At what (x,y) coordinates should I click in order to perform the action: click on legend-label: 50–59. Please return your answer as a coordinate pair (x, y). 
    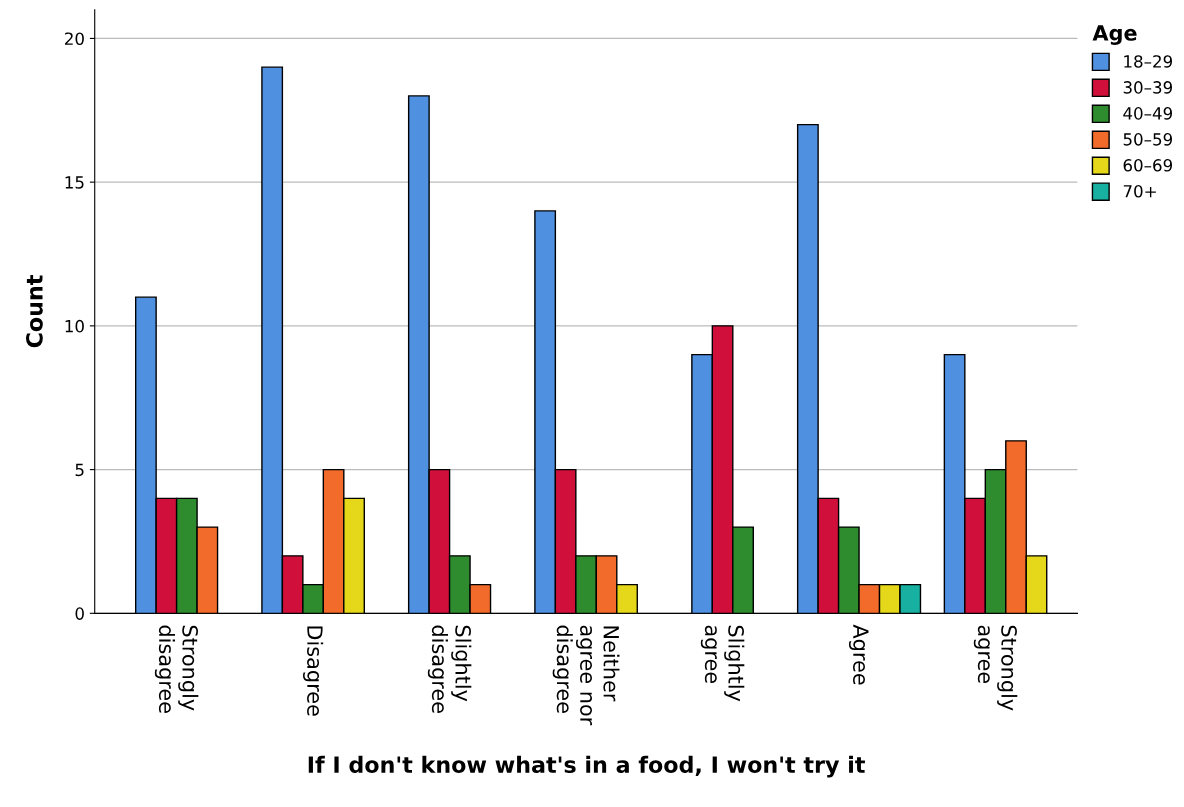
    Looking at the image, I should click on (1148, 139).